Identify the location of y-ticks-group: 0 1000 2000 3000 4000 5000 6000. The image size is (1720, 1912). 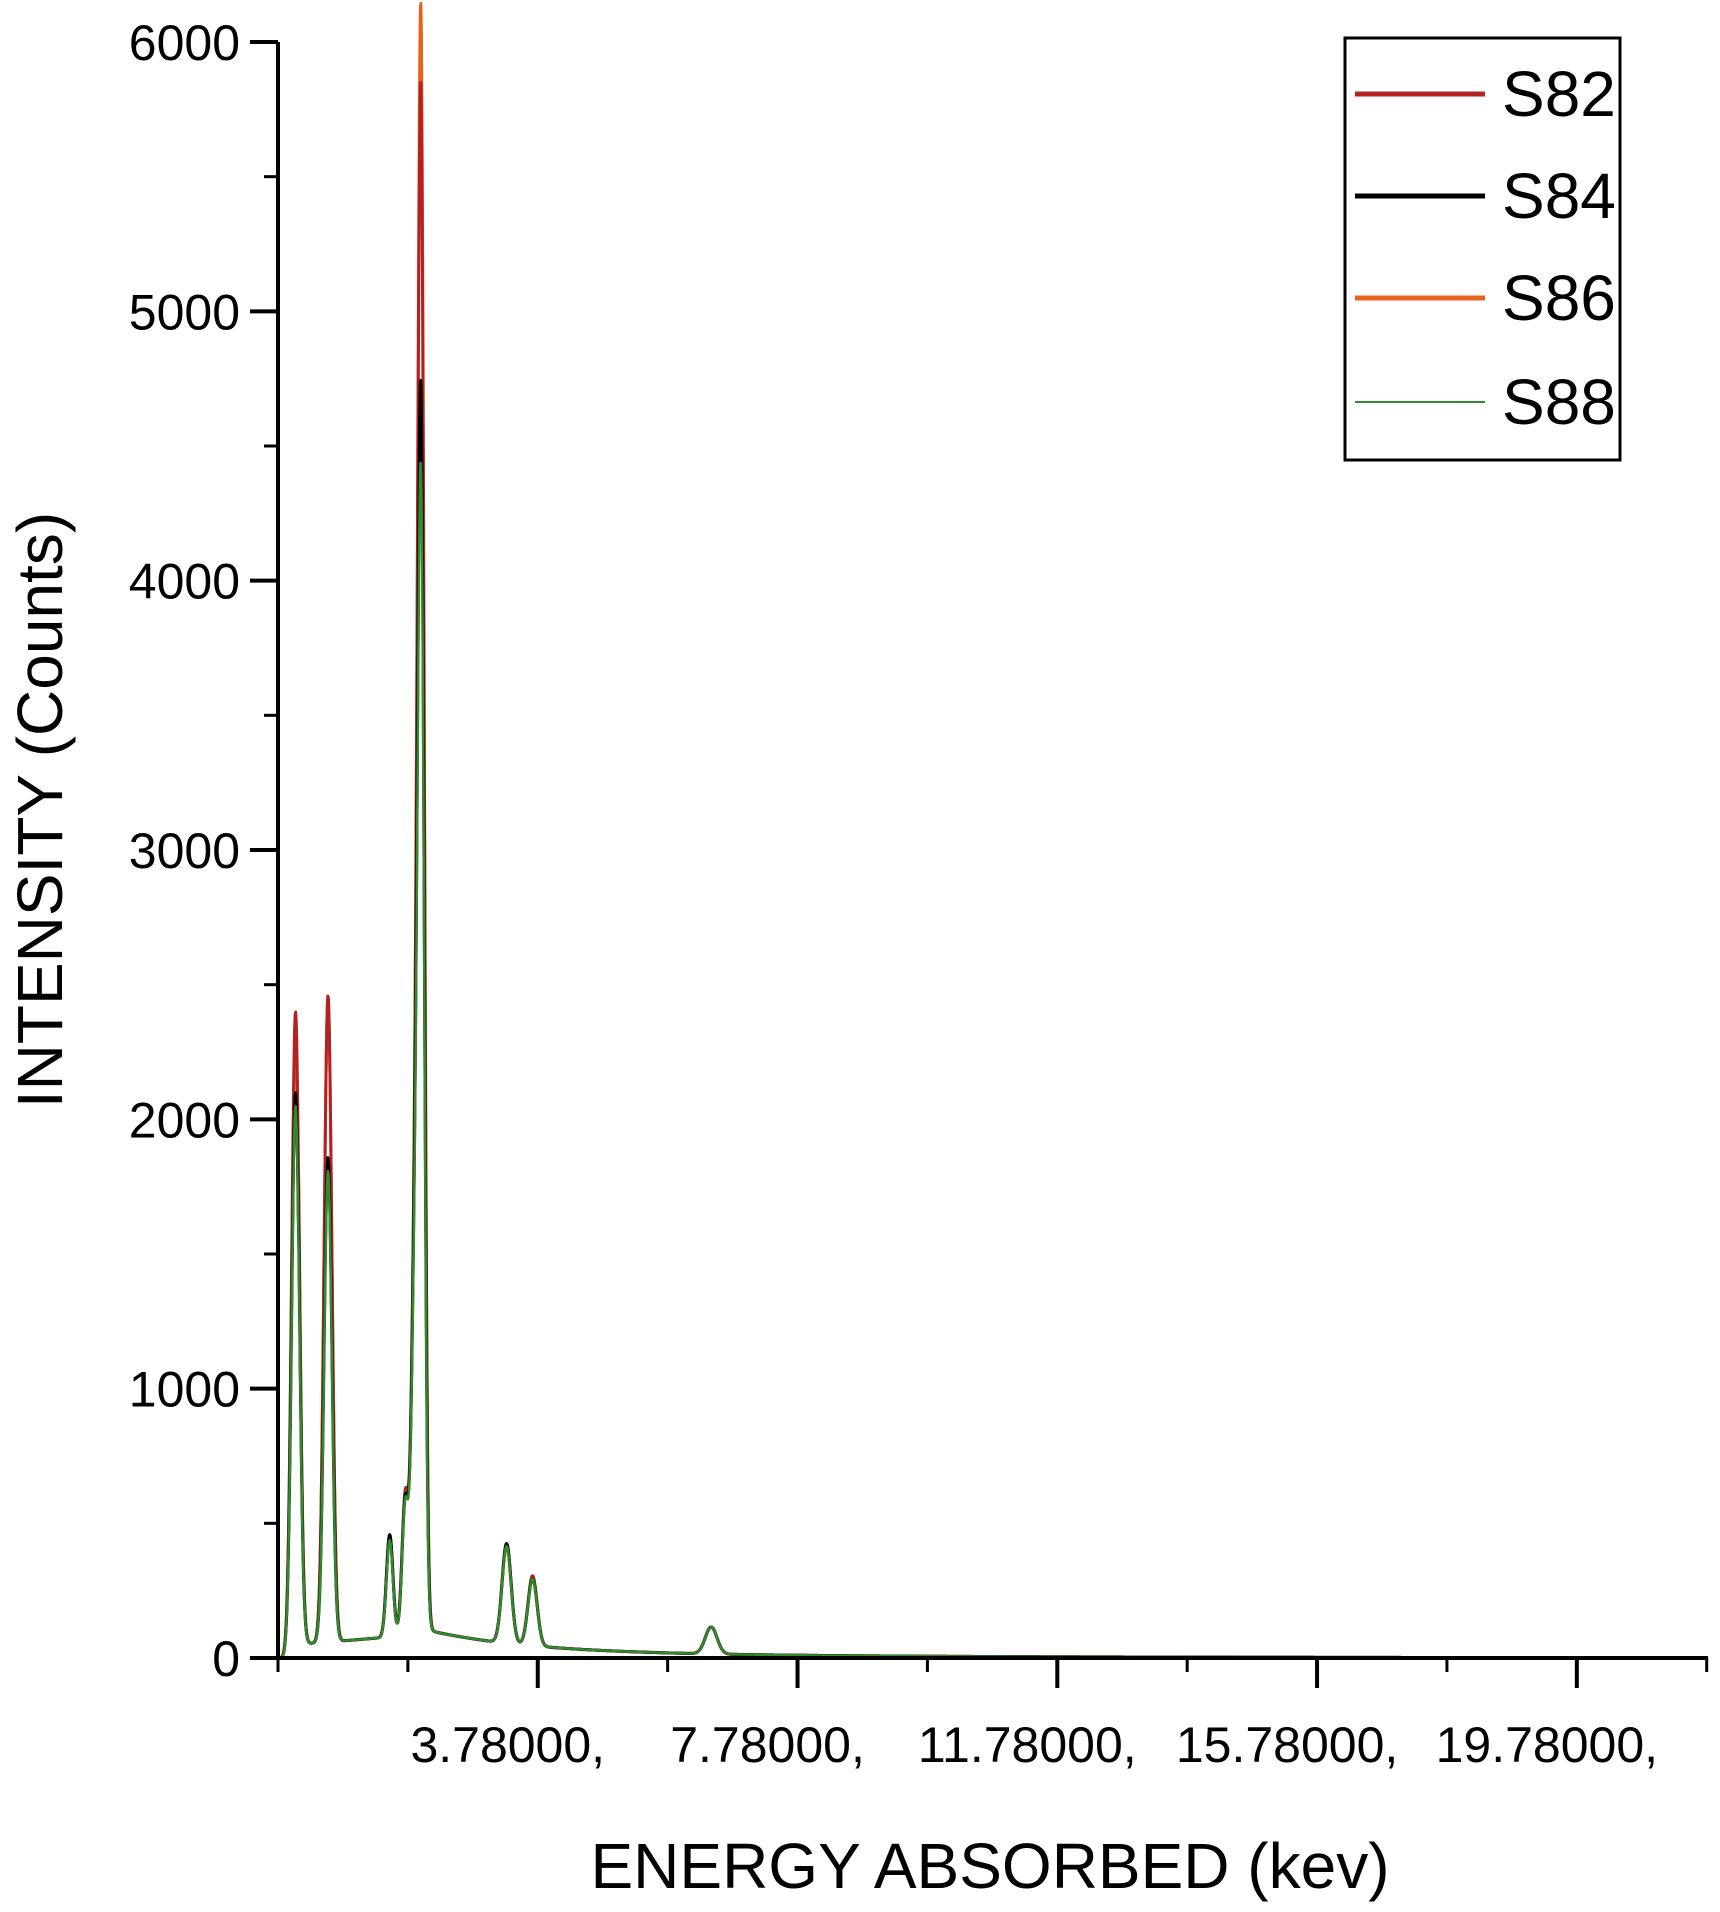
(203, 851).